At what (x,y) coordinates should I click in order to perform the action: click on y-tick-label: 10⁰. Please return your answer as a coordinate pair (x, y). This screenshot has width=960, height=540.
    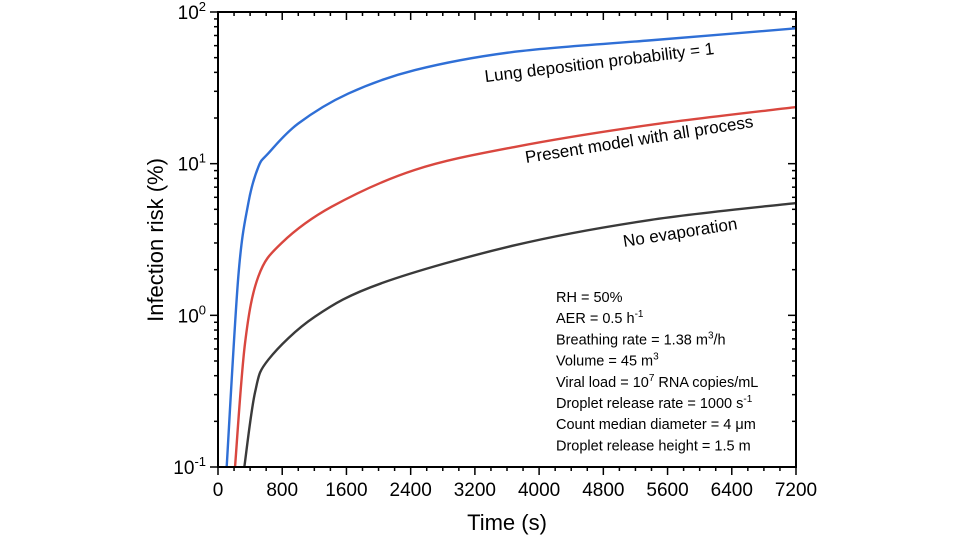
    Looking at the image, I should click on (192, 314).